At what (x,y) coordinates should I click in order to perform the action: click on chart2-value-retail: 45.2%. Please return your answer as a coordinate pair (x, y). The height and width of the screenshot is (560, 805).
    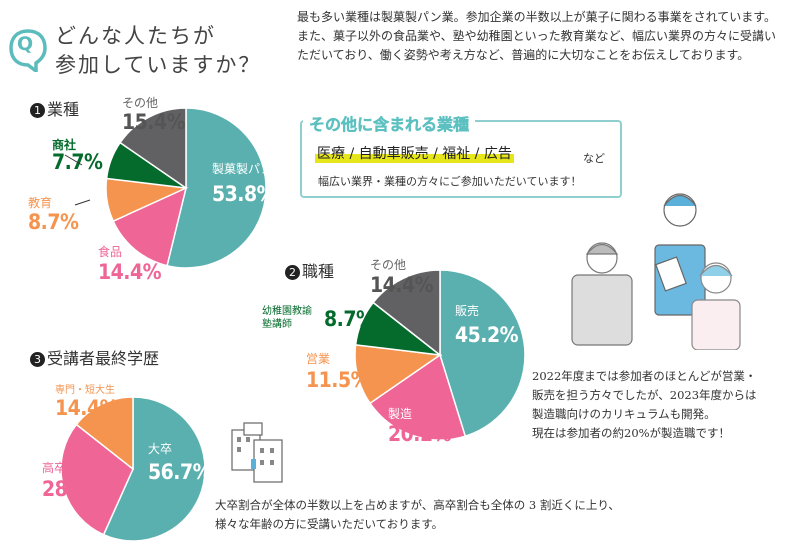
    Looking at the image, I should click on (487, 335).